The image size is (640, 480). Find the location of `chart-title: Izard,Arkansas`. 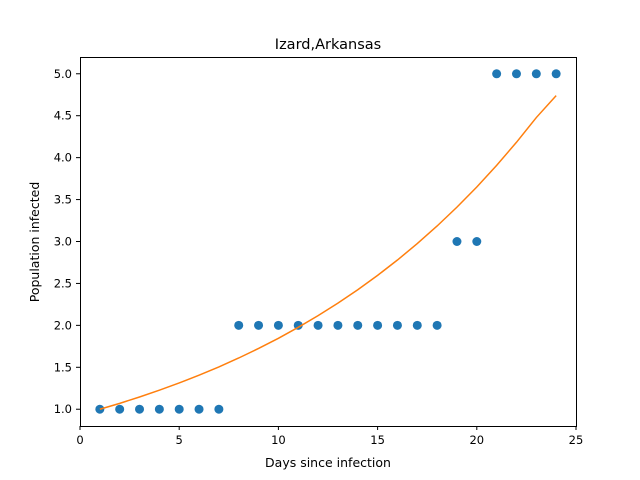

chart-title: Izard,Arkansas is located at coordinates (328, 45).